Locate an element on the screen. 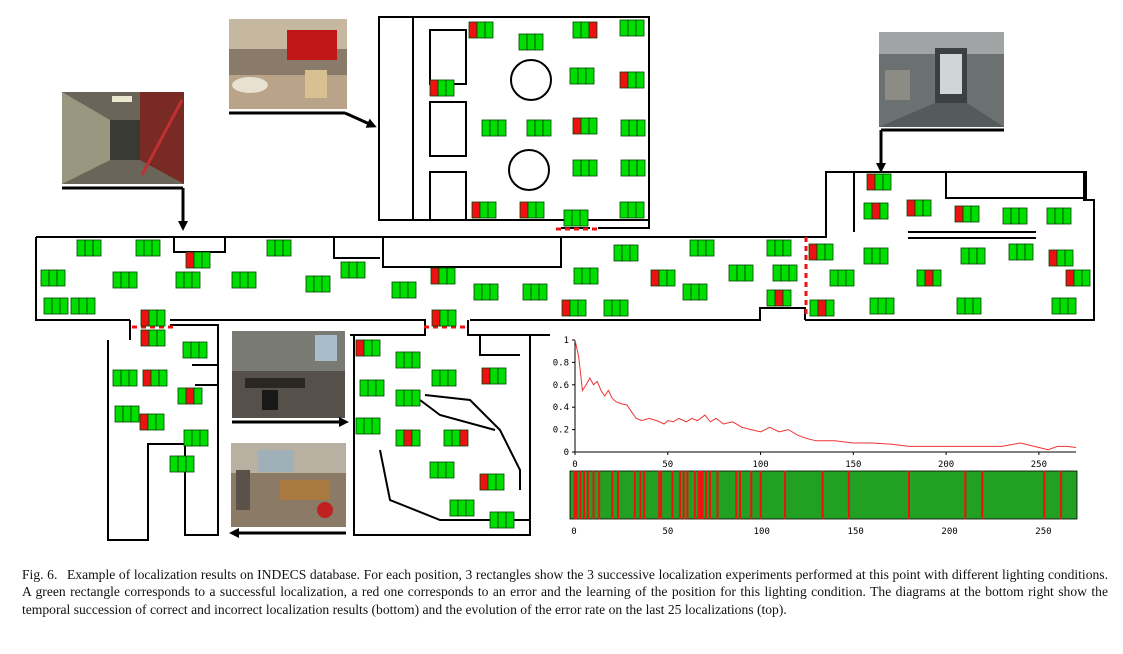 The image size is (1123, 654). localization-timeline: 0 50 100 150 200 250 is located at coordinates (823, 503).